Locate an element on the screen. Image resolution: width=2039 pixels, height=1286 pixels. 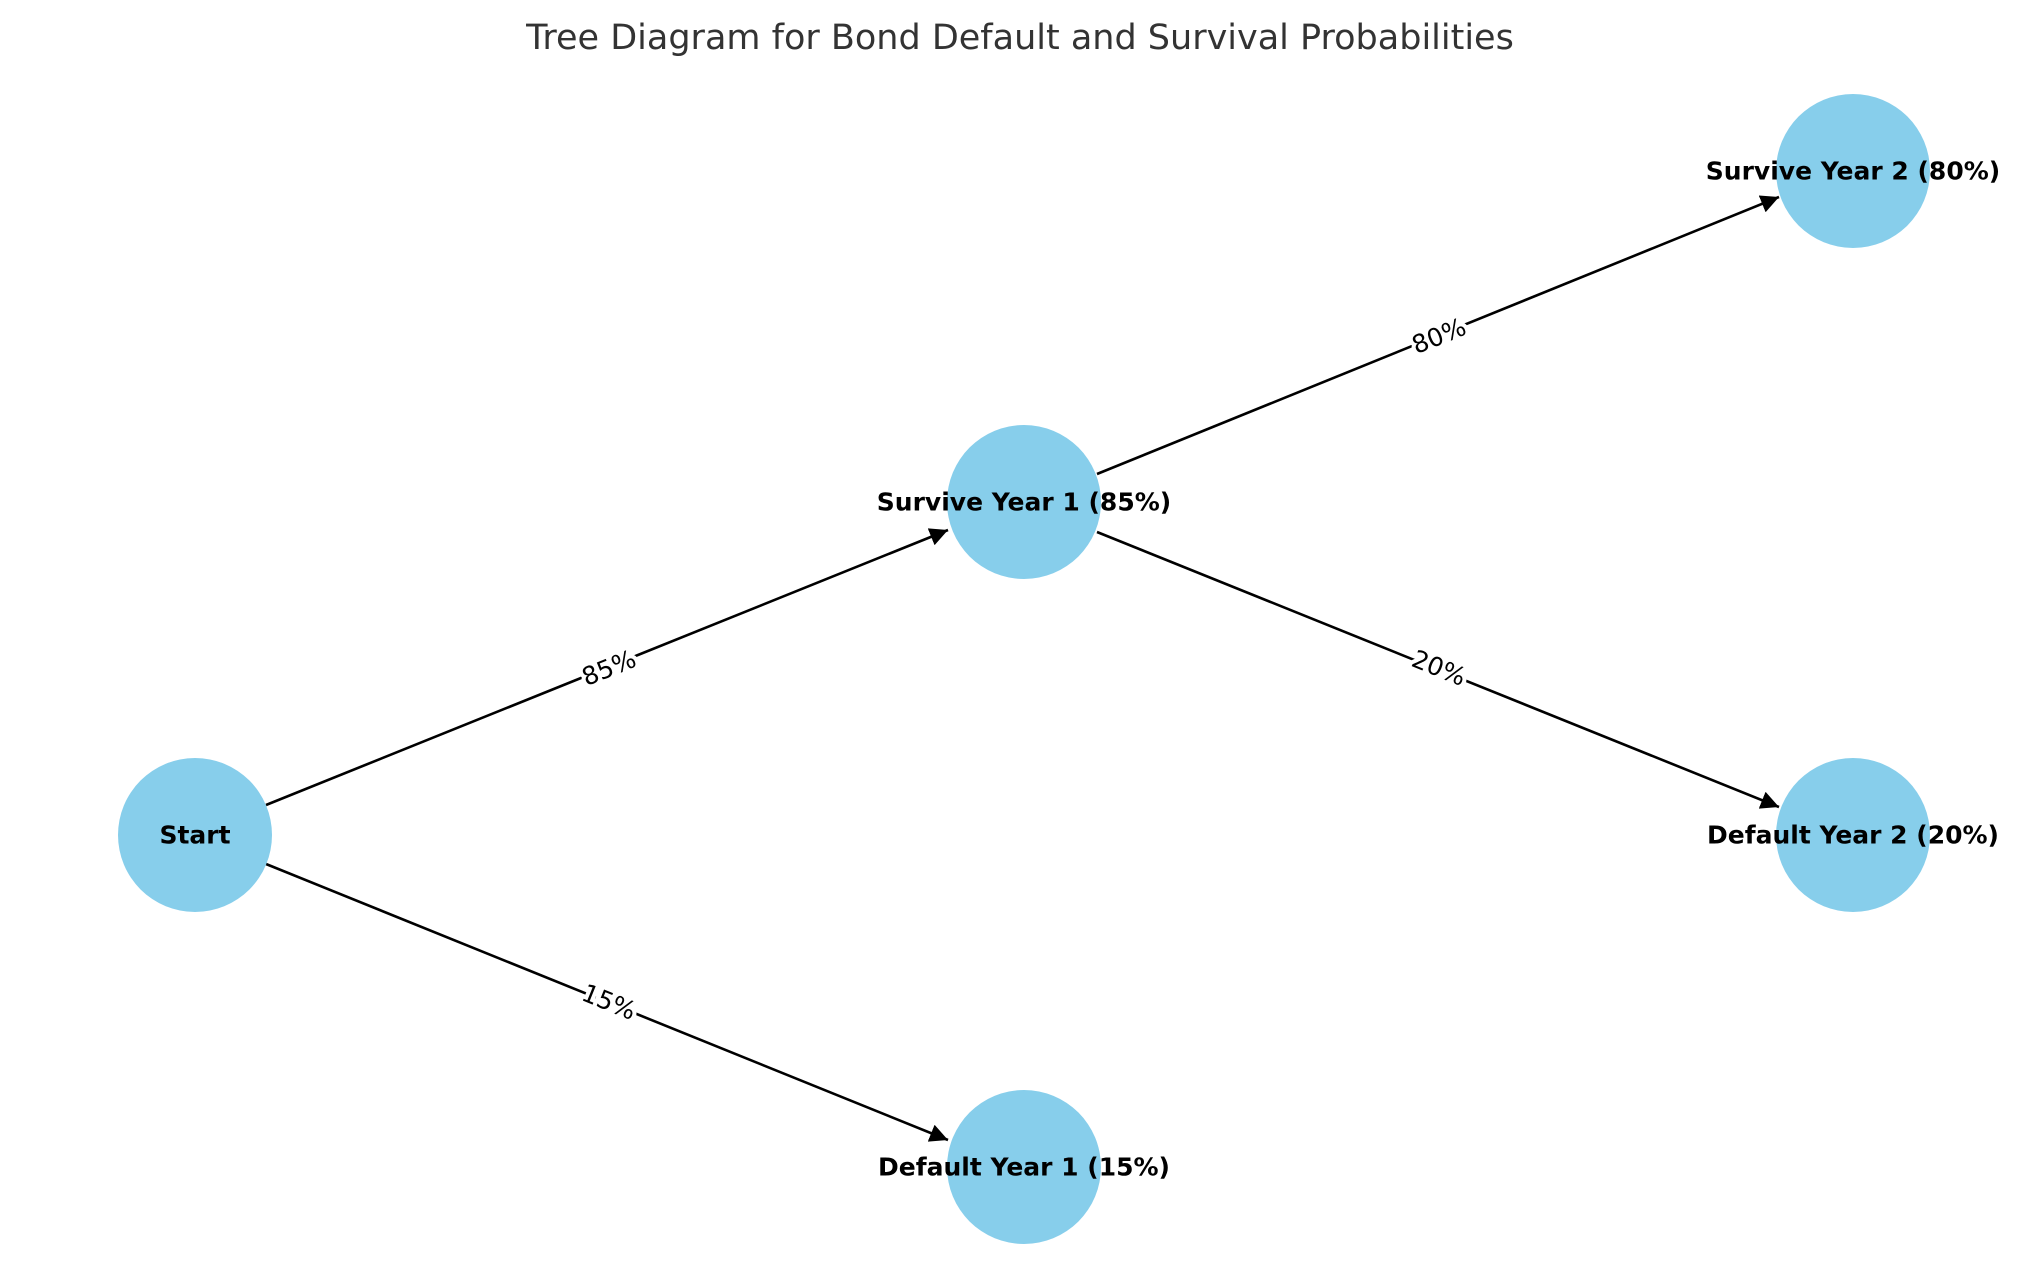
node-start: Start is located at coordinates (195, 835).